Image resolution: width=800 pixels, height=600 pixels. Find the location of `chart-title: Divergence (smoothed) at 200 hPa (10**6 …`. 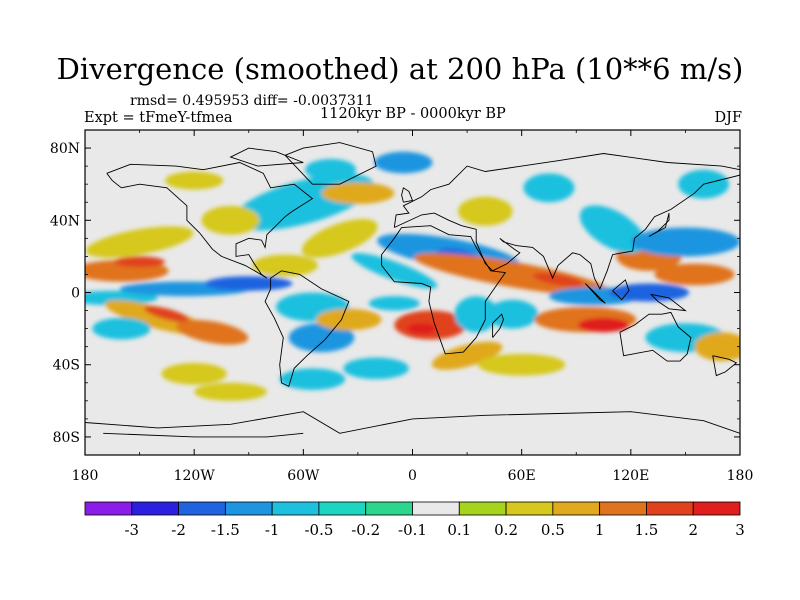

chart-title: Divergence (smoothed) at 200 hPa (10**6 … is located at coordinates (400, 69).